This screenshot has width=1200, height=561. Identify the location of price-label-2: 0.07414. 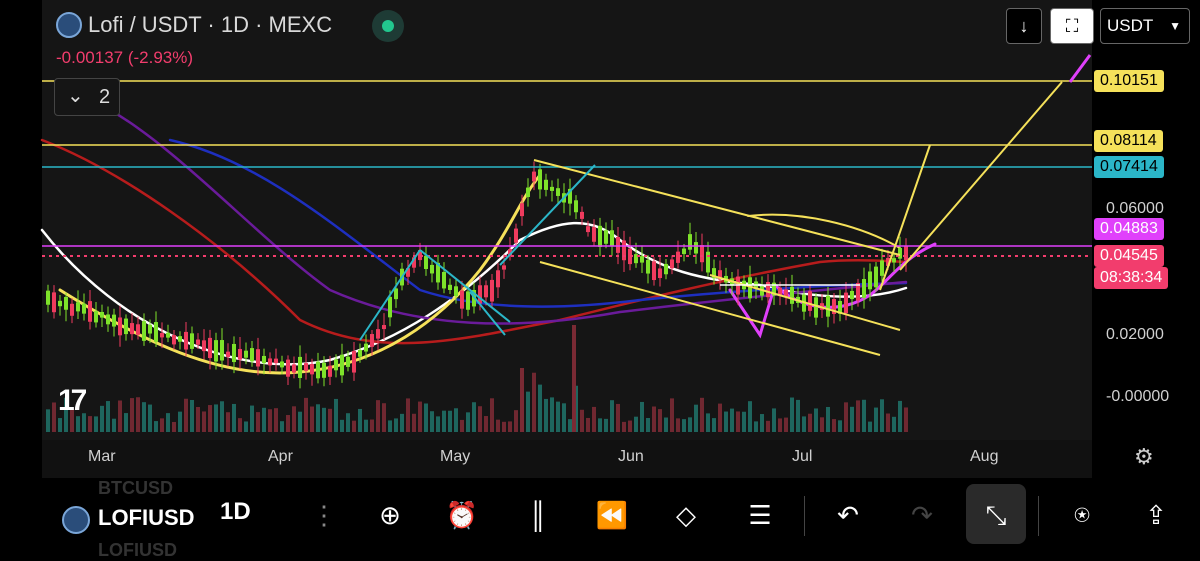
(1129, 167).